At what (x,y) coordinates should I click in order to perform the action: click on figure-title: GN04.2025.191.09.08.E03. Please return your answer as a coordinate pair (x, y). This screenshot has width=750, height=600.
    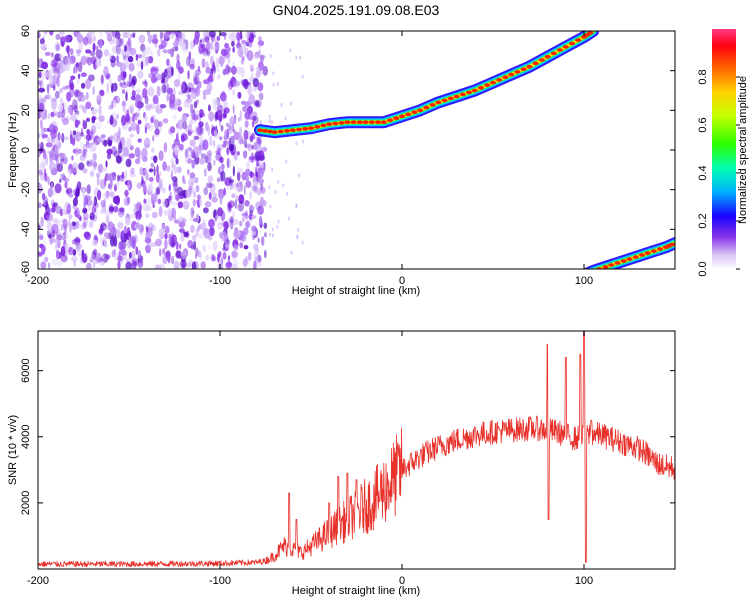
    Looking at the image, I should click on (356, 10).